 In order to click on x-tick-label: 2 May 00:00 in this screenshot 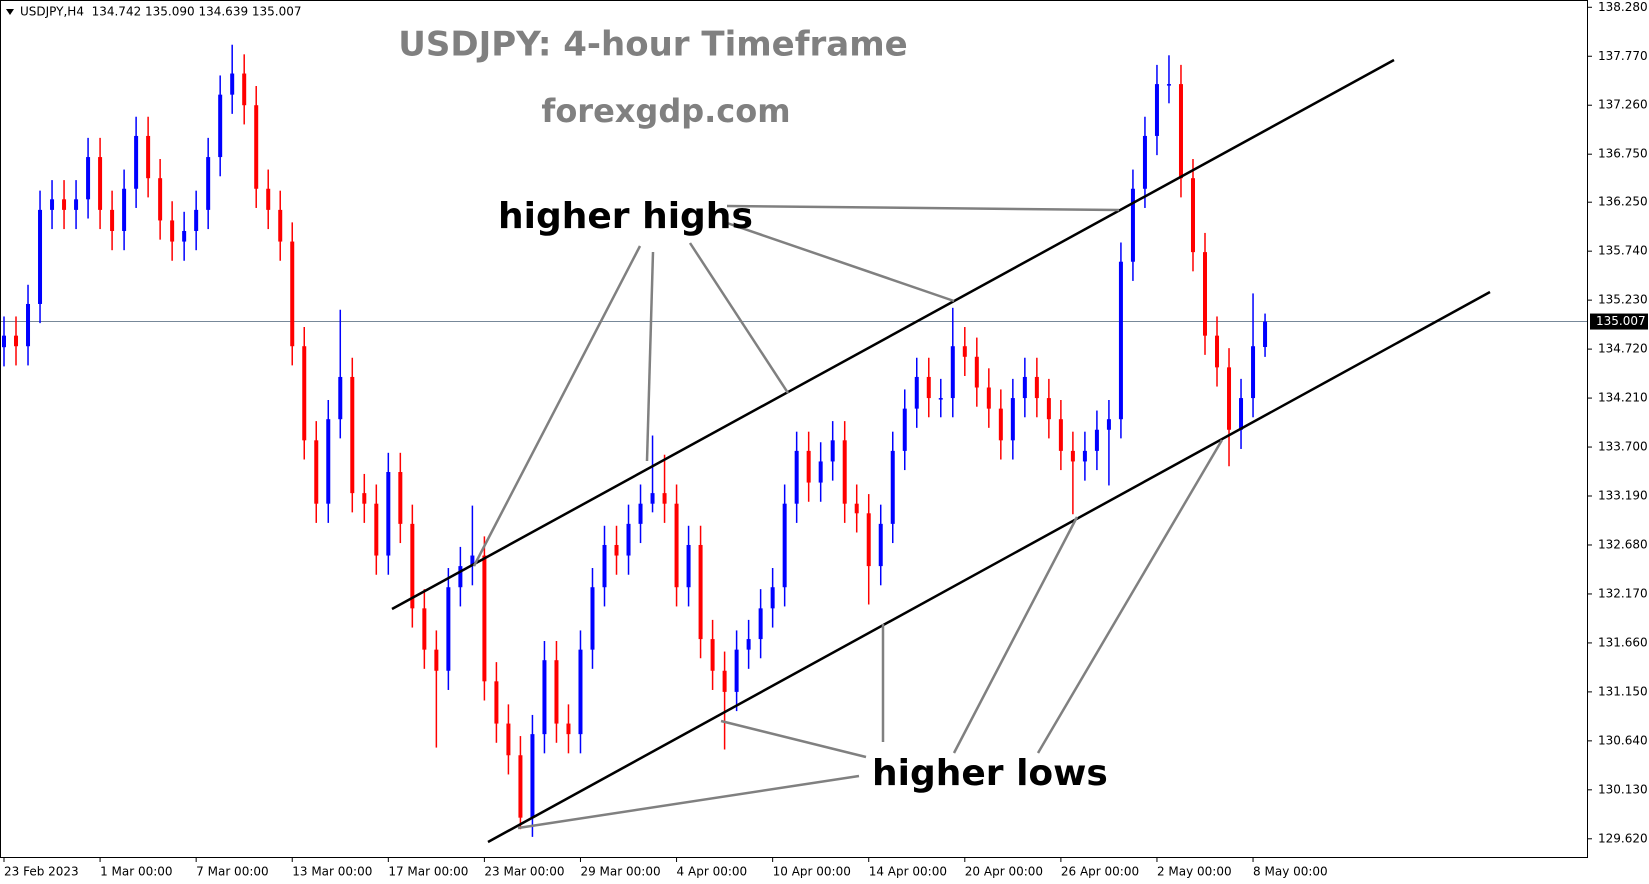, I will do `click(1194, 872)`.